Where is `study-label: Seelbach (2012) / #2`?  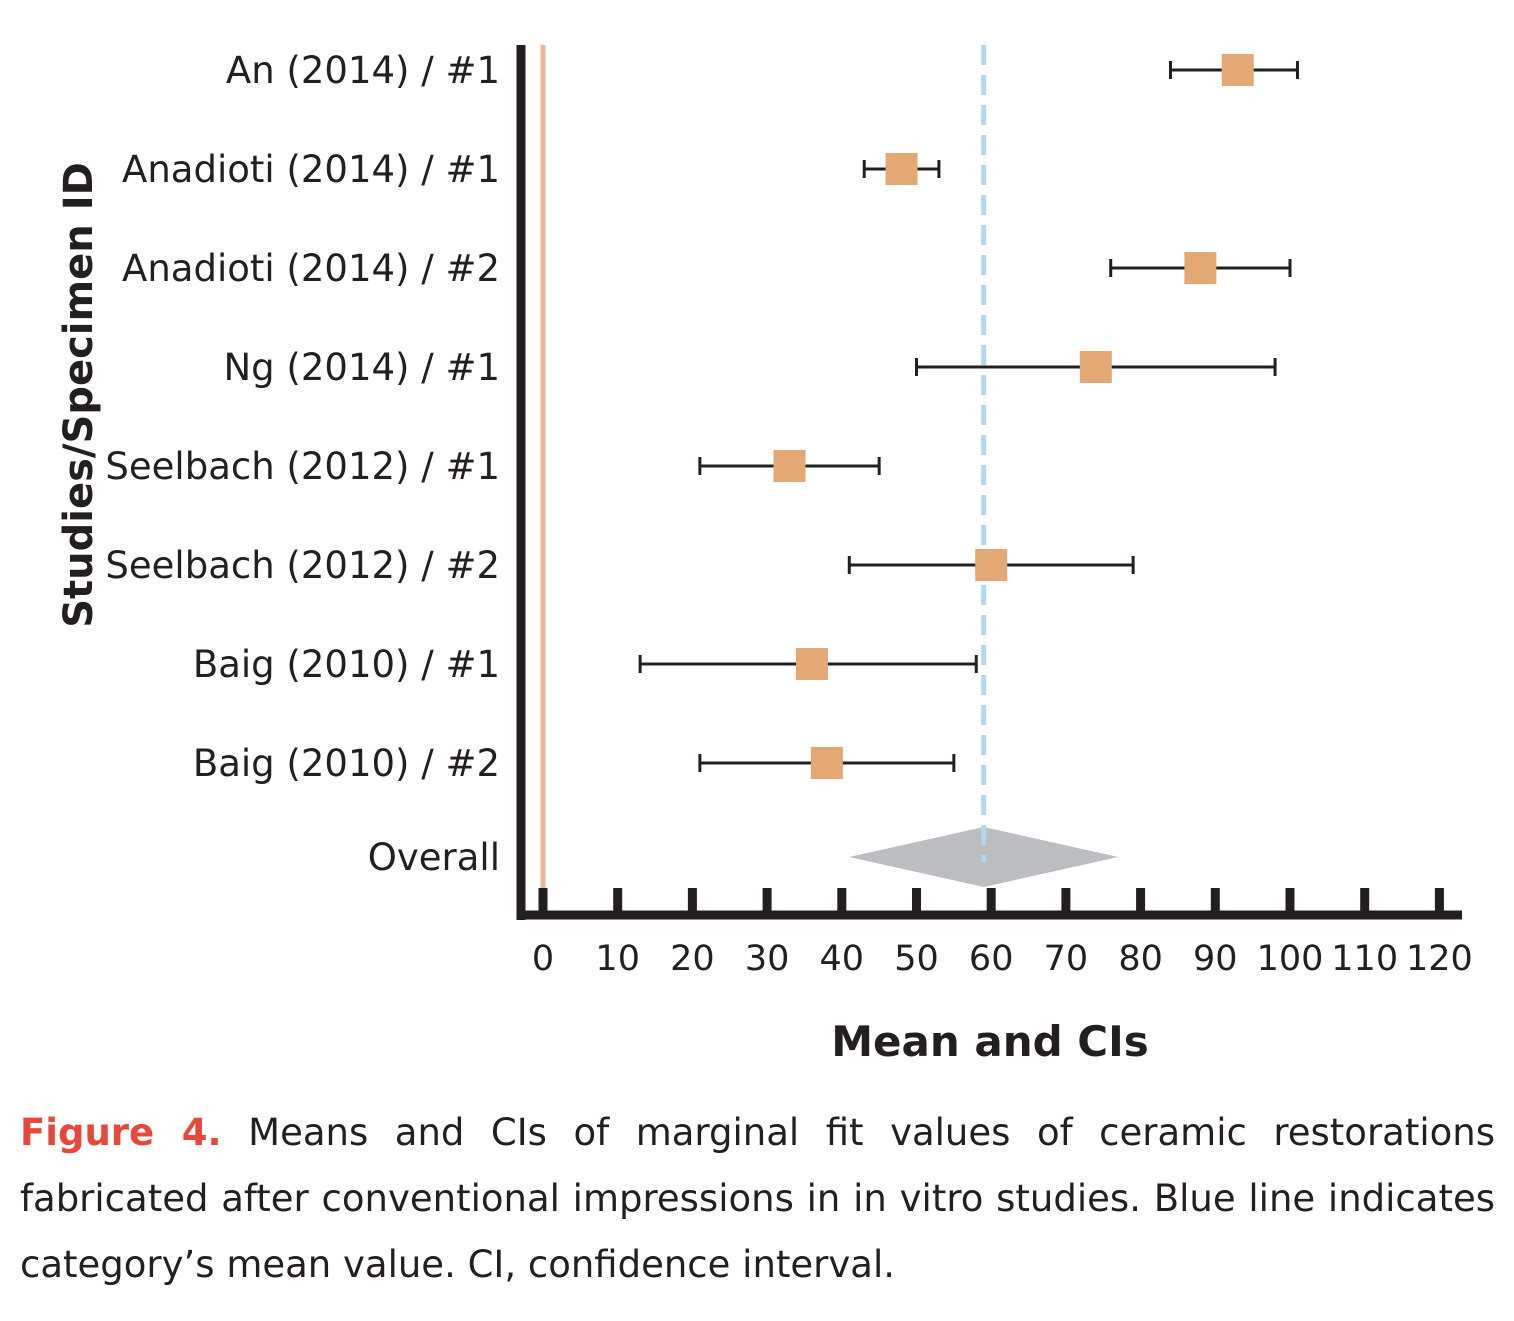 study-label: Seelbach (2012) / #2 is located at coordinates (302, 565).